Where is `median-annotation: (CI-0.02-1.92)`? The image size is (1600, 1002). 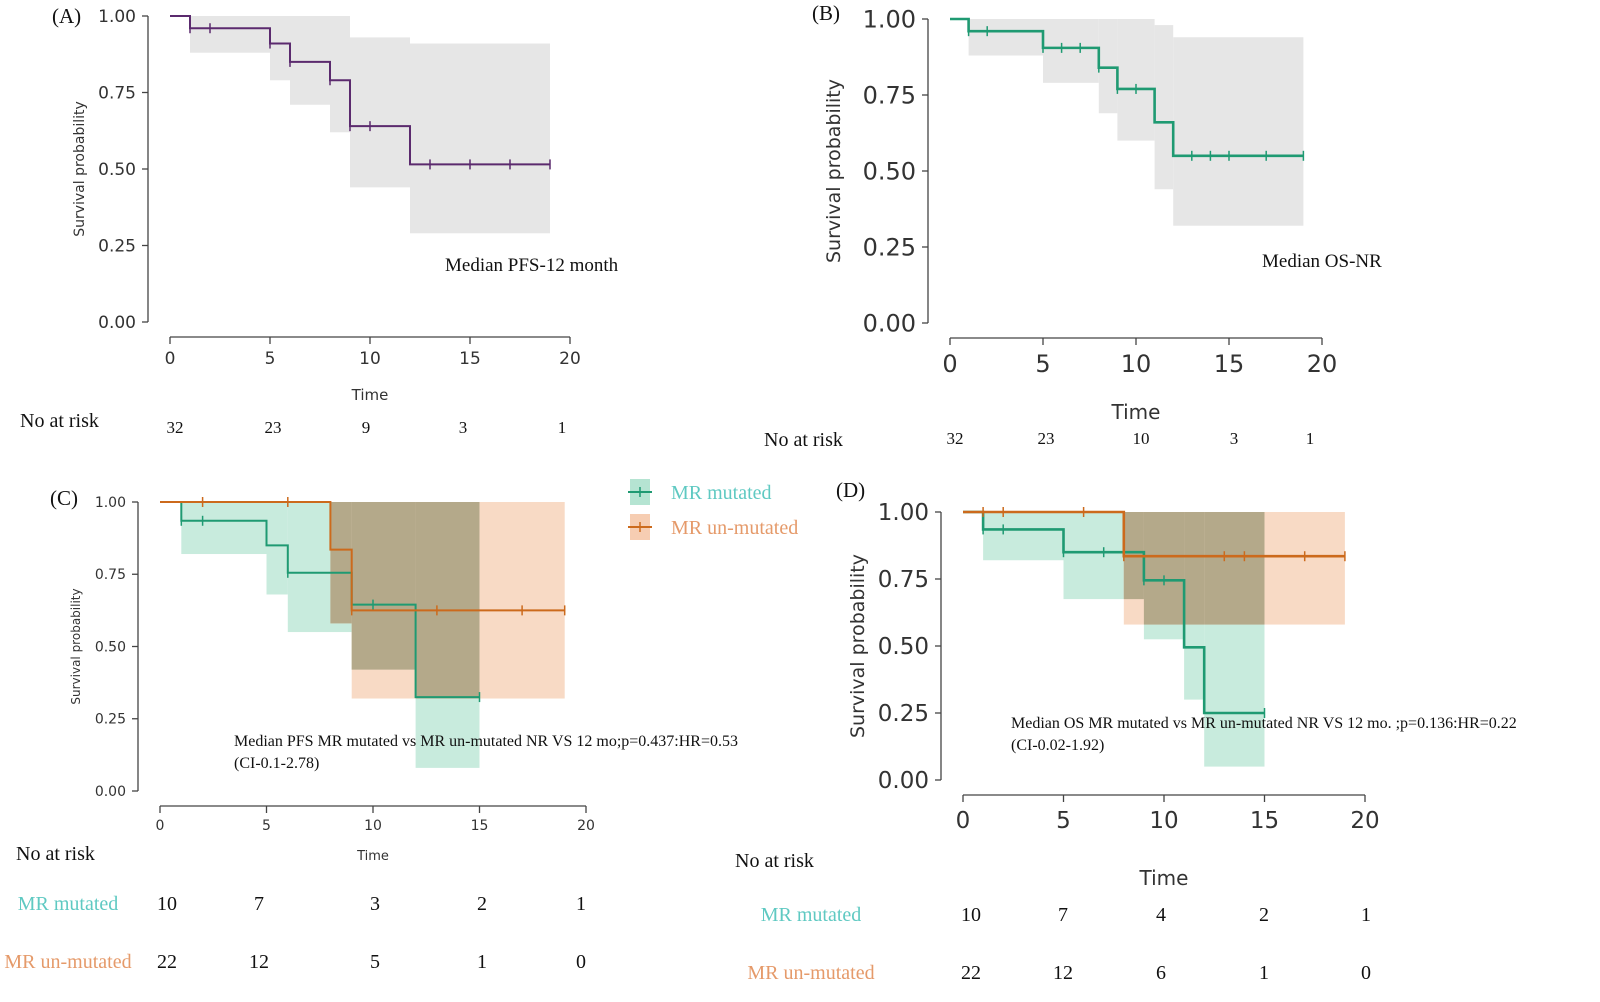
median-annotation: (CI-0.02-1.92) is located at coordinates (1057, 745).